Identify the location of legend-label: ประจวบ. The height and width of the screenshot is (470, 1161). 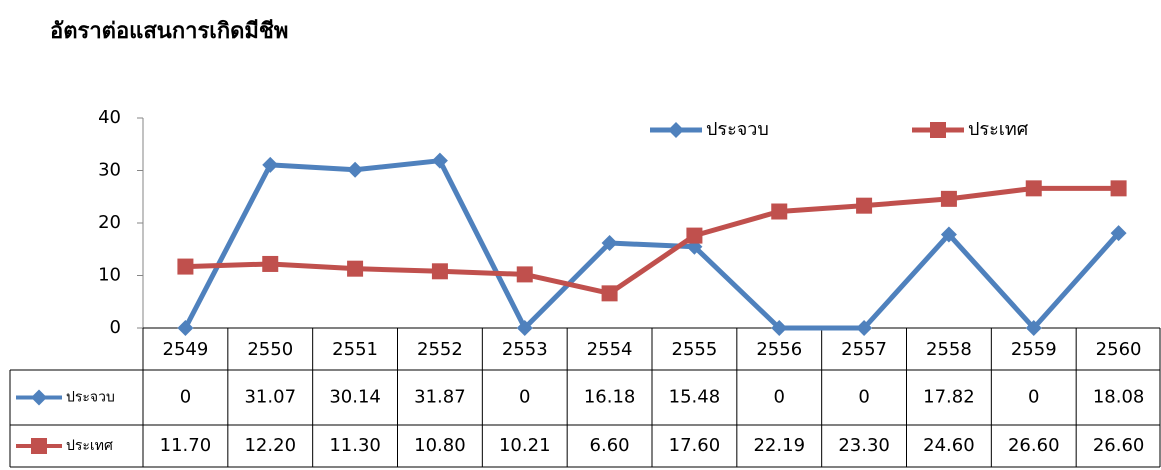
(737, 129).